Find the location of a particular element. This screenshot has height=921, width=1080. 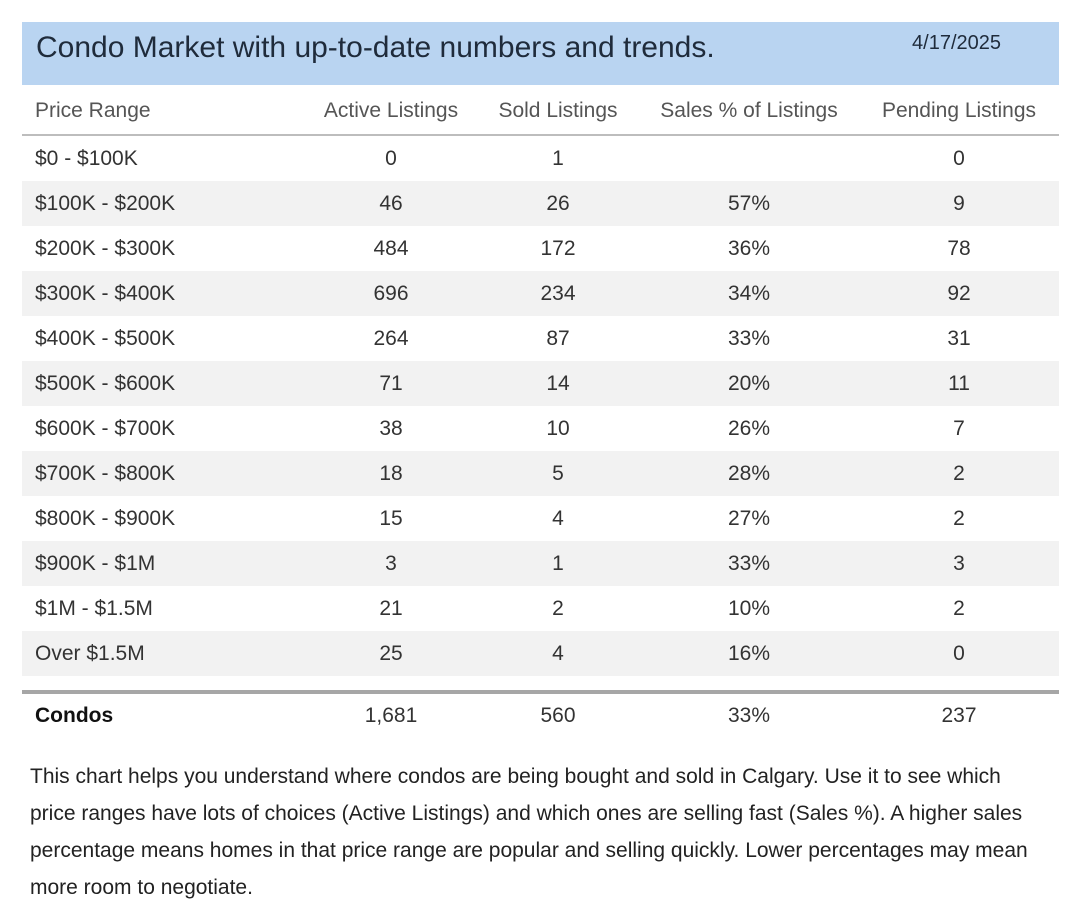

cell-pending-listings: 31 is located at coordinates (959, 338).